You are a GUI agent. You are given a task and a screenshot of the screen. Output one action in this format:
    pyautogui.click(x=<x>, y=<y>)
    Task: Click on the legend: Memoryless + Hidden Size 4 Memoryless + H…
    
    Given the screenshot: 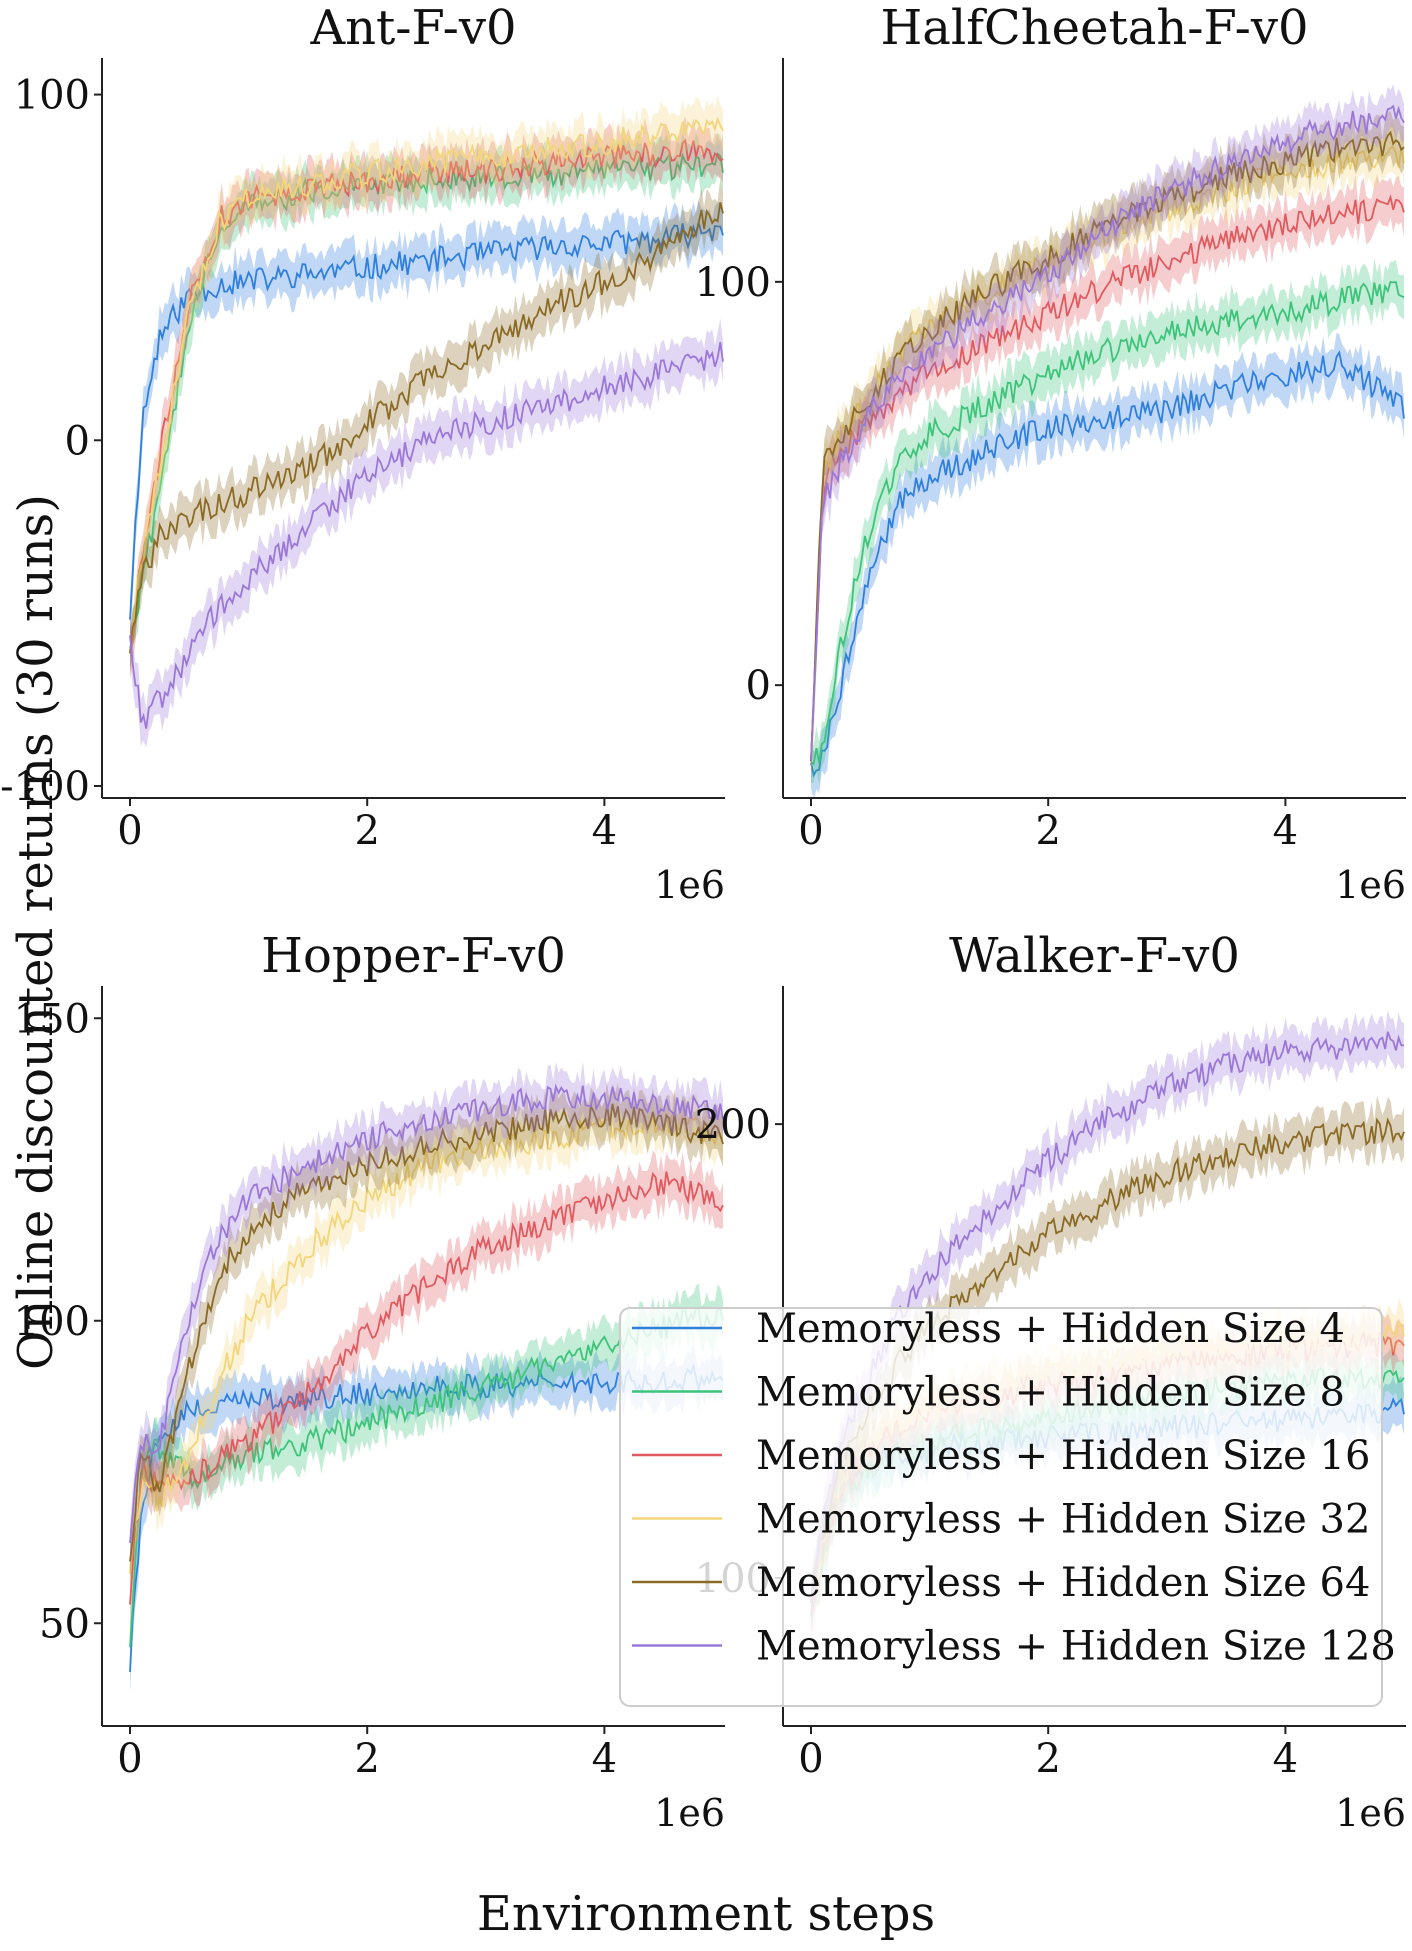 What is the action you would take?
    pyautogui.click(x=1007, y=1506)
    